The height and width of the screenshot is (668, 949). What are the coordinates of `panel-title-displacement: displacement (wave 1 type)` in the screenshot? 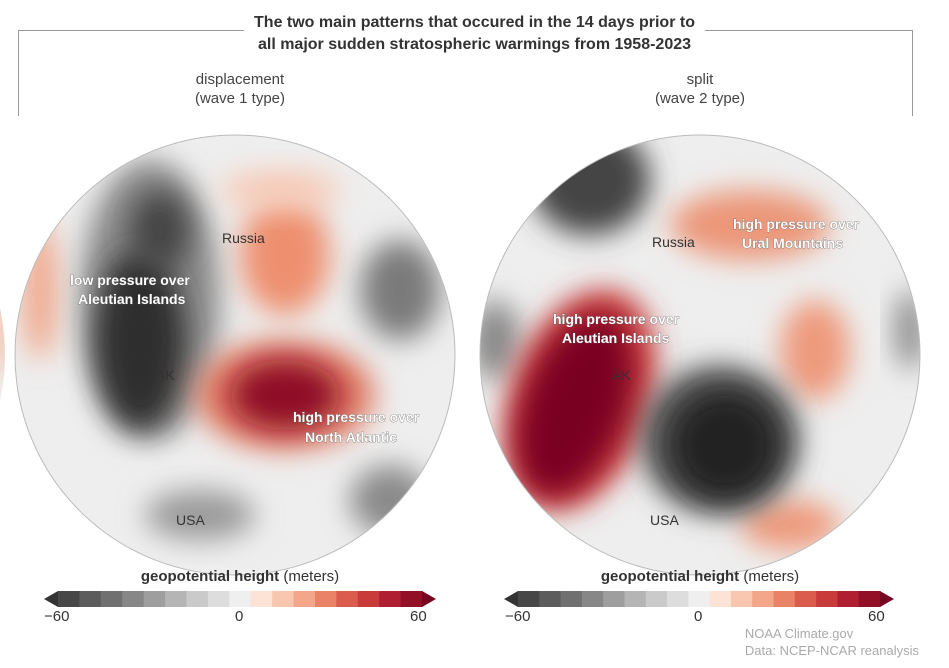 It's located at (240, 89).